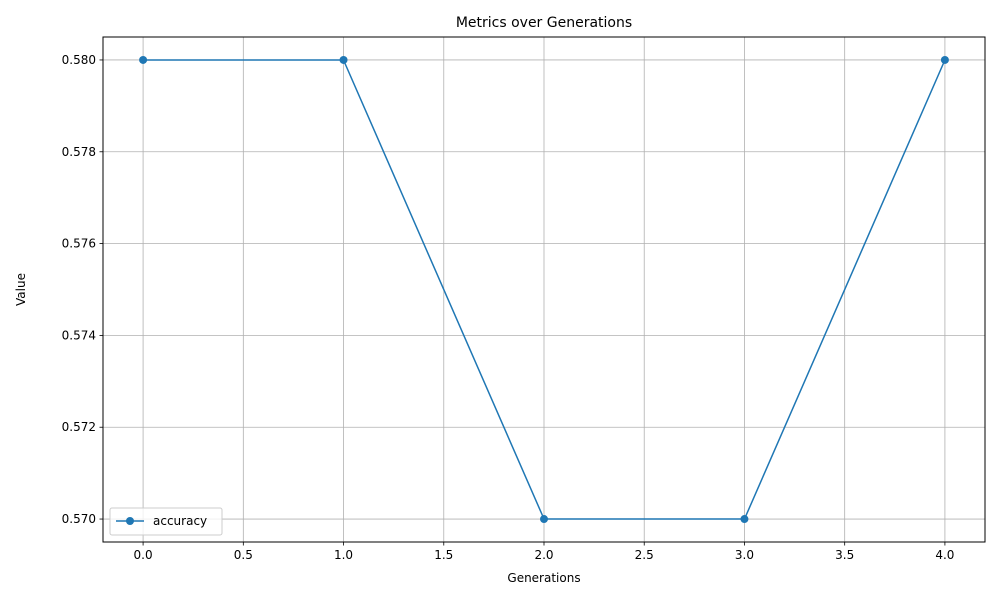 The width and height of the screenshot is (1000, 600). What do you see at coordinates (443, 555) in the screenshot?
I see `x-tick-label: 1.5` at bounding box center [443, 555].